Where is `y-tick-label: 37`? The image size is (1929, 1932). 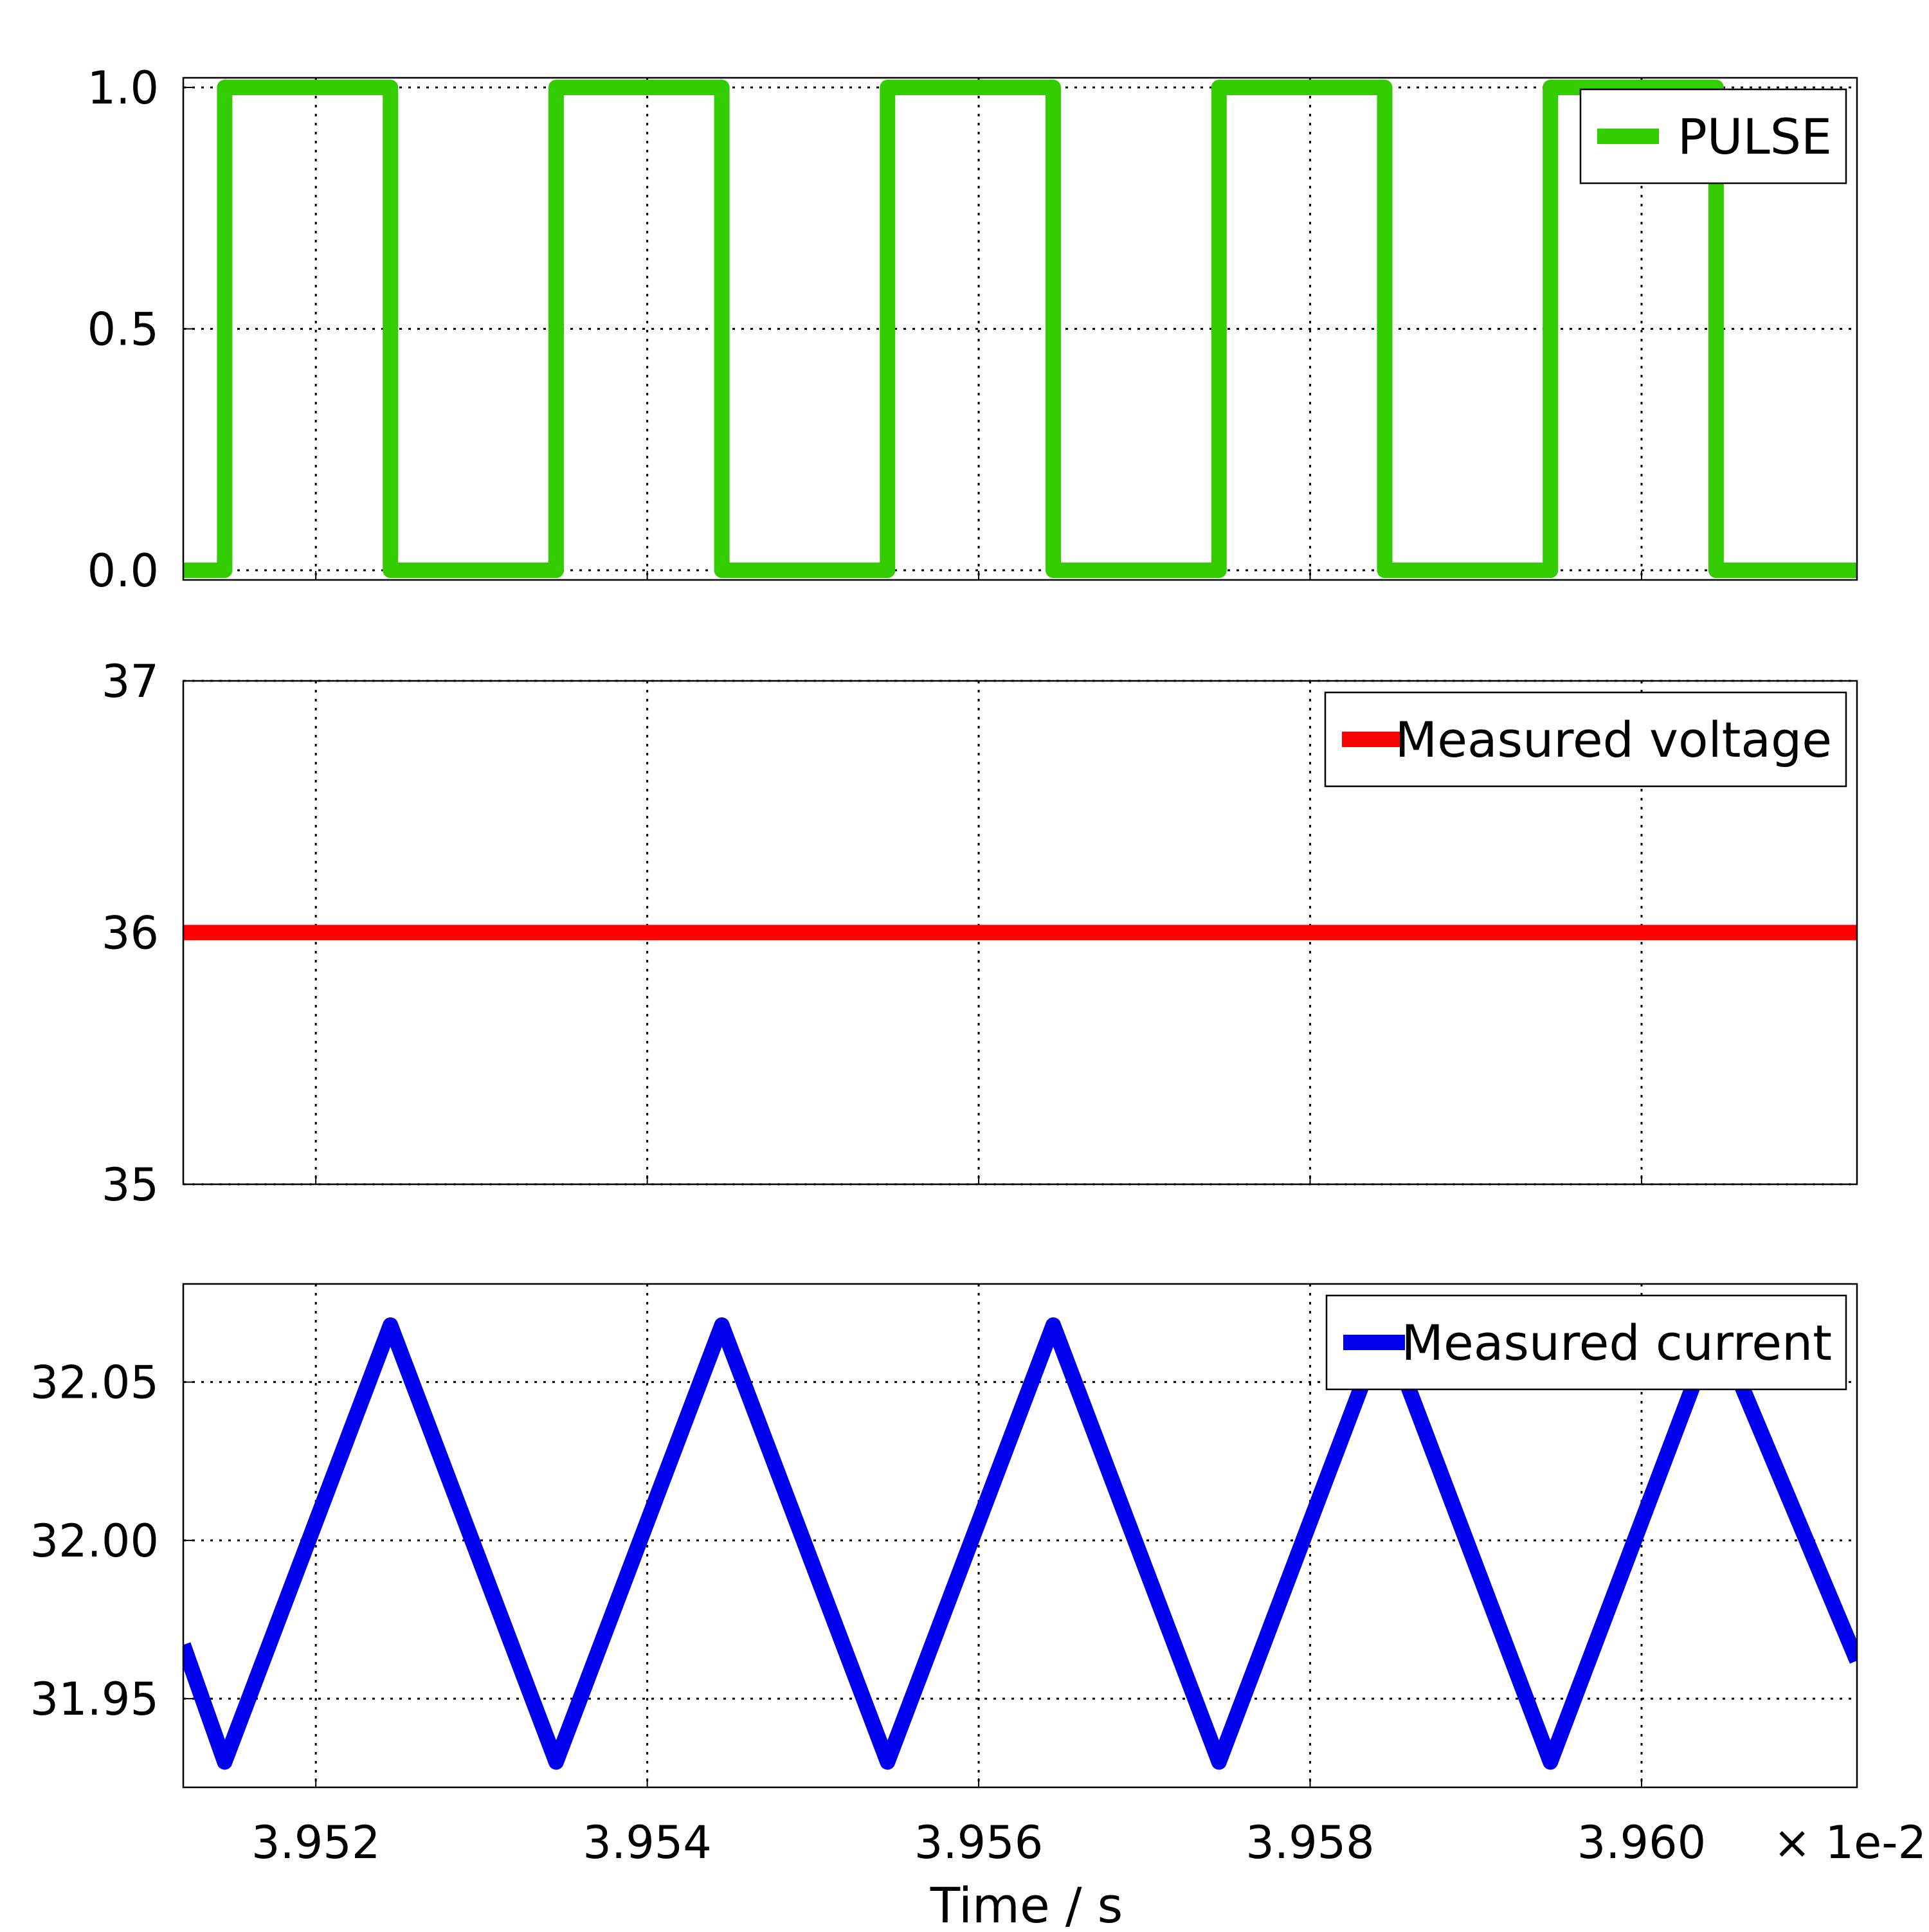
y-tick-label: 37 is located at coordinates (130, 681).